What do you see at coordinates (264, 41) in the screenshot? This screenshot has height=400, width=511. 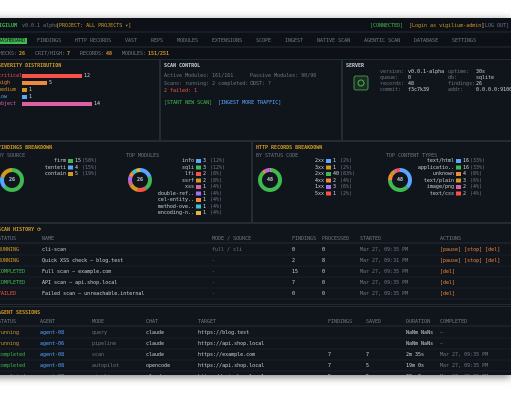 I see `nav-tab: SCOPE` at bounding box center [264, 41].